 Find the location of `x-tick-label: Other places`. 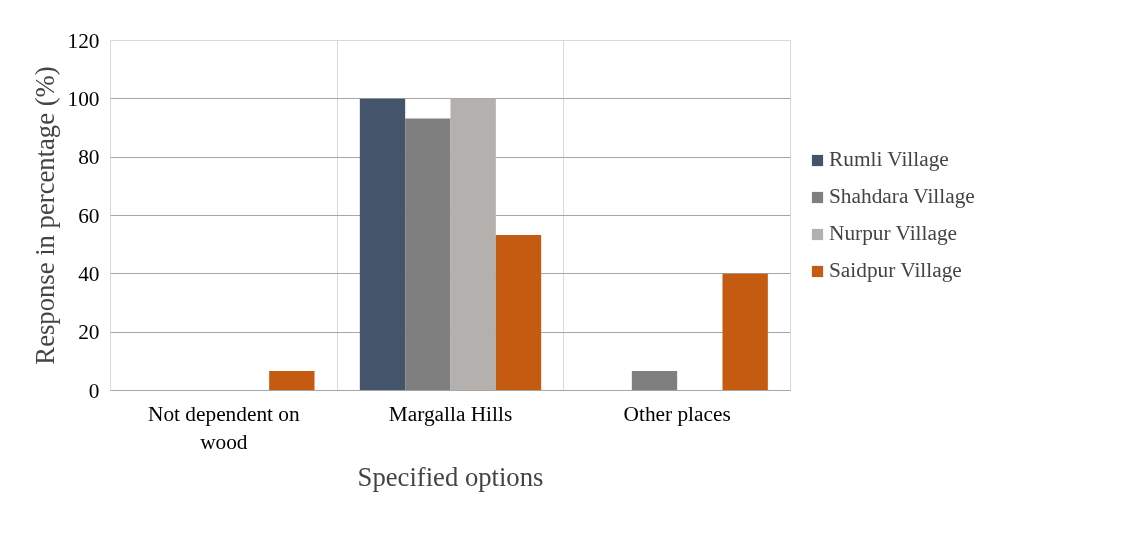

x-tick-label: Other places is located at coordinates (677, 413).